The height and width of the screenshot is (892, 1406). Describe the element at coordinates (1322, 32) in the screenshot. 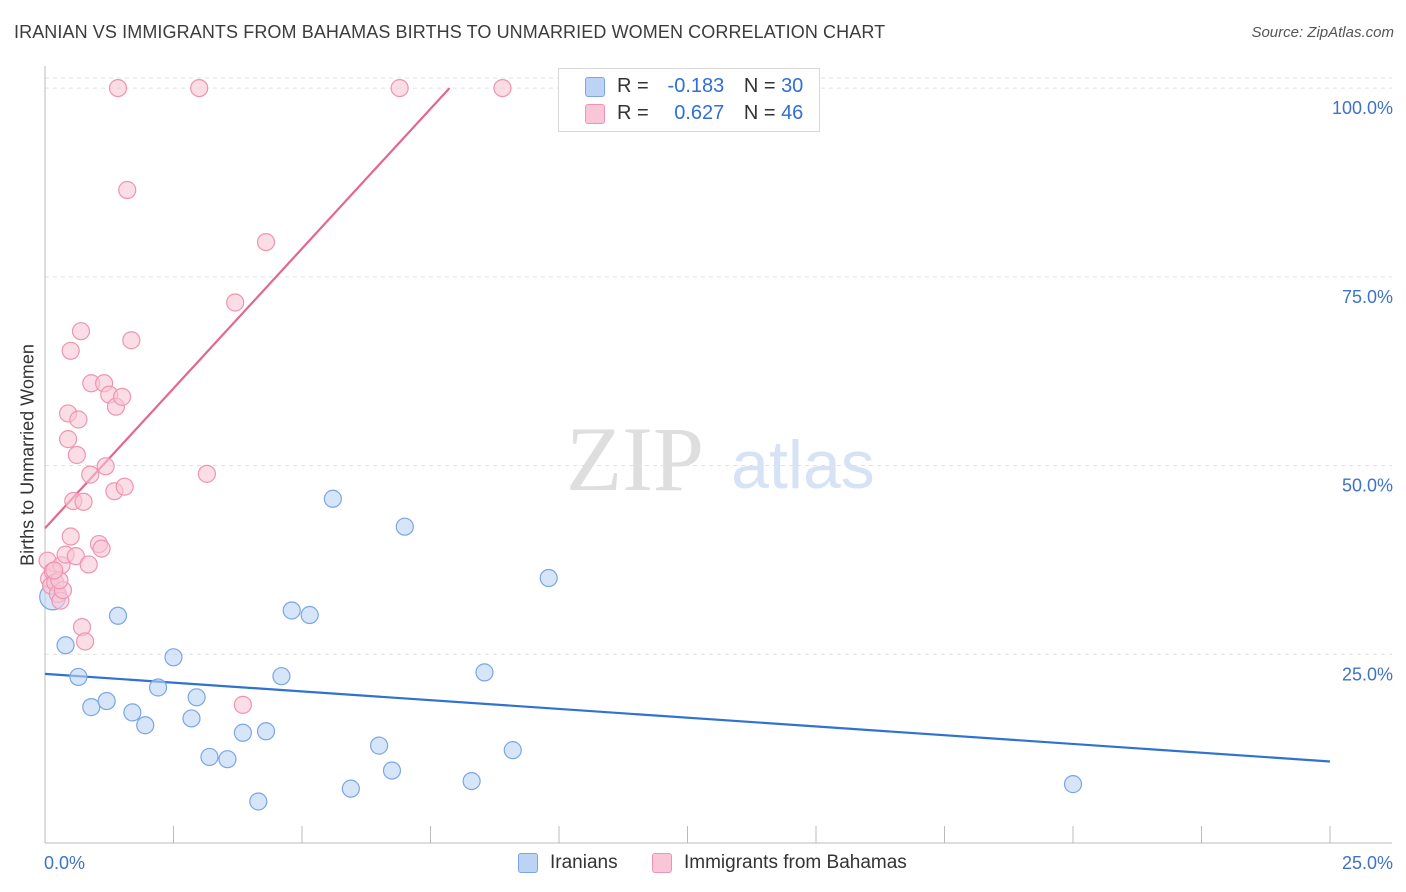

I see `source-label: Source: ZipAtlas.com` at that location.